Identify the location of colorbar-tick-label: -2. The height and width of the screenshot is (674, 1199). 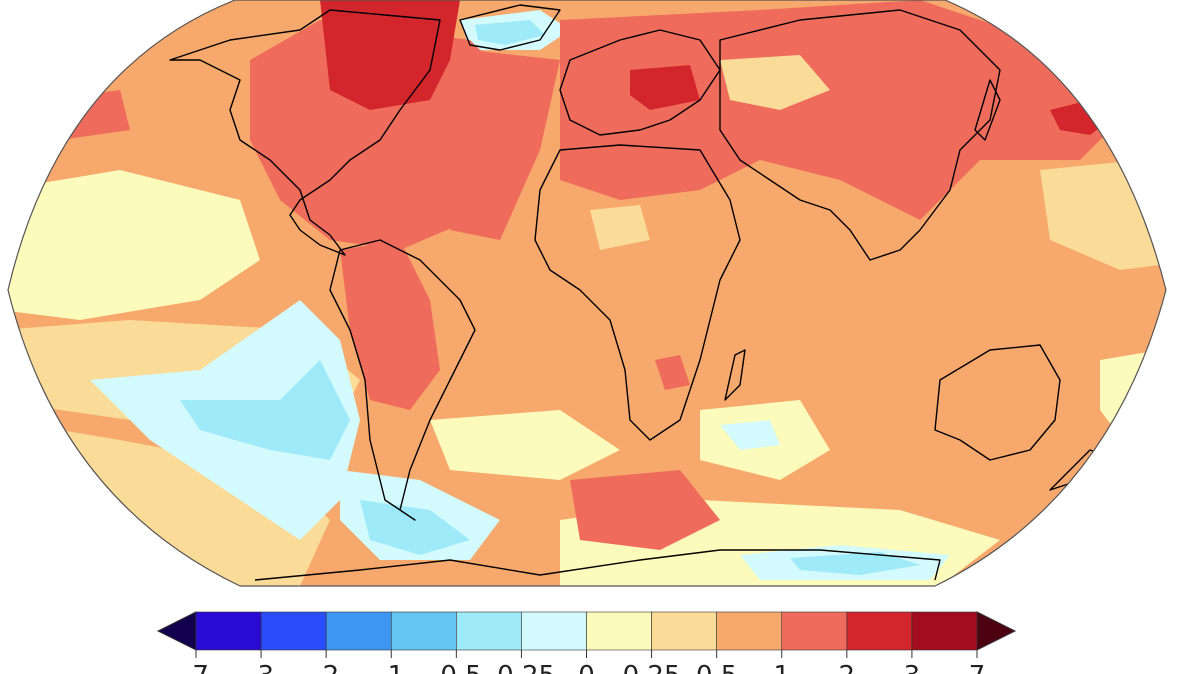
(326, 667).